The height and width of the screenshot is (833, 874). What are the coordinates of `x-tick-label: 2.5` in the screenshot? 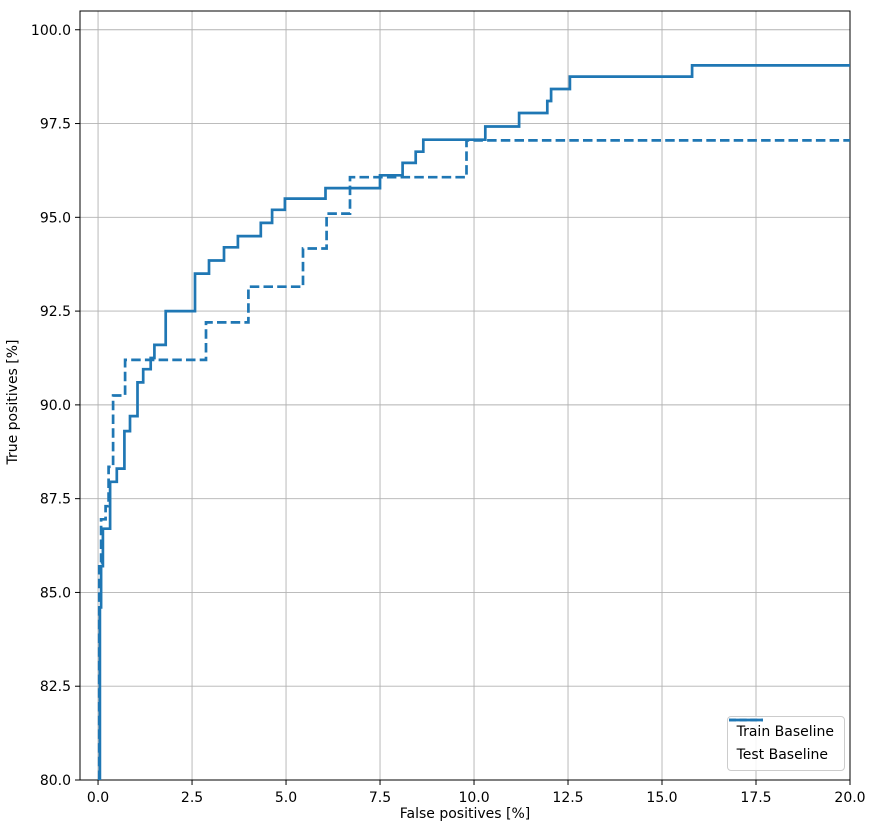 It's located at (192, 798).